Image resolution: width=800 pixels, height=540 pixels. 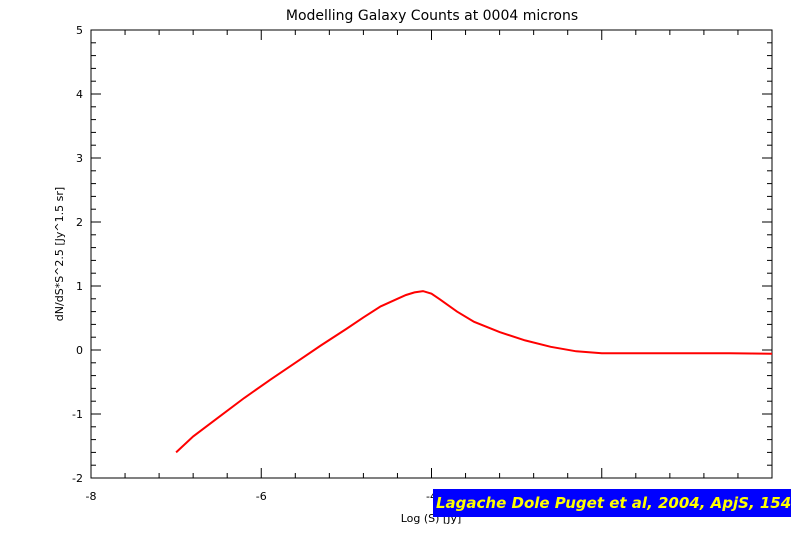 I want to click on y-tick-label: 0, so click(x=79, y=350).